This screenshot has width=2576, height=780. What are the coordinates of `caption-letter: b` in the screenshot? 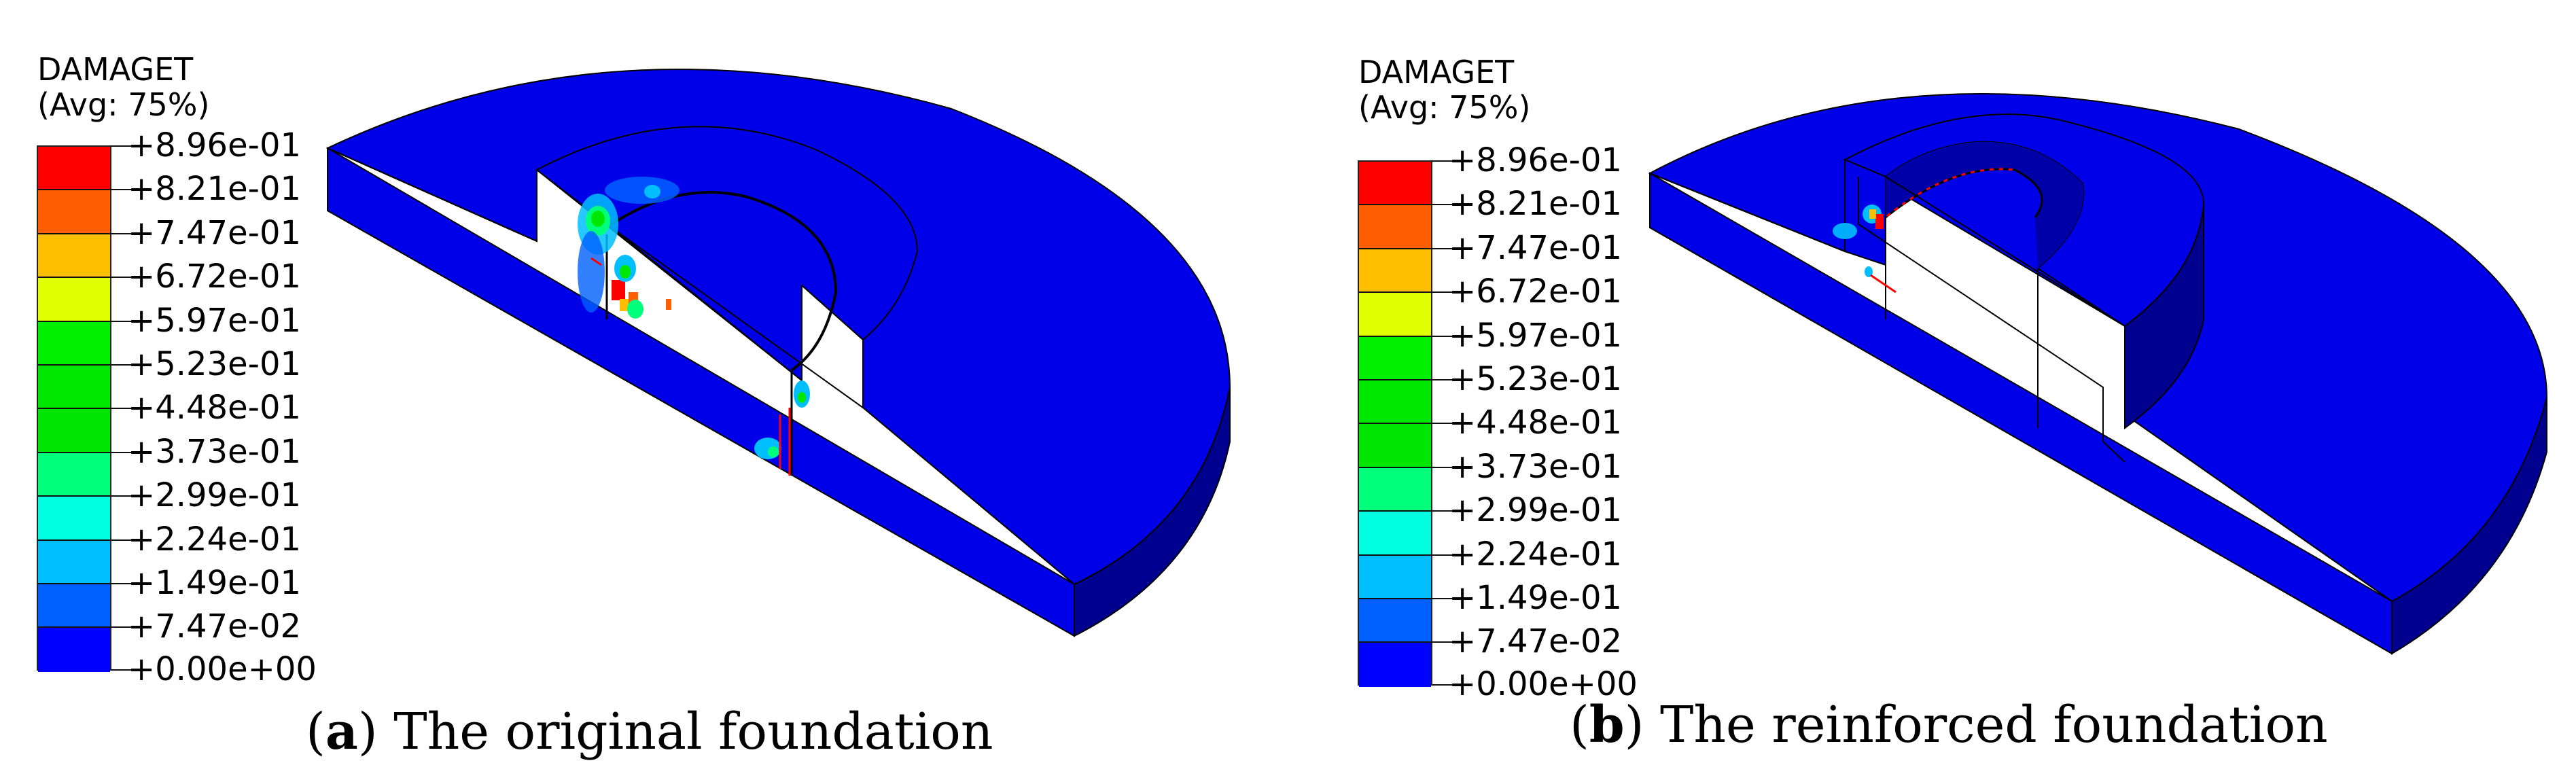 It's located at (1607, 725).